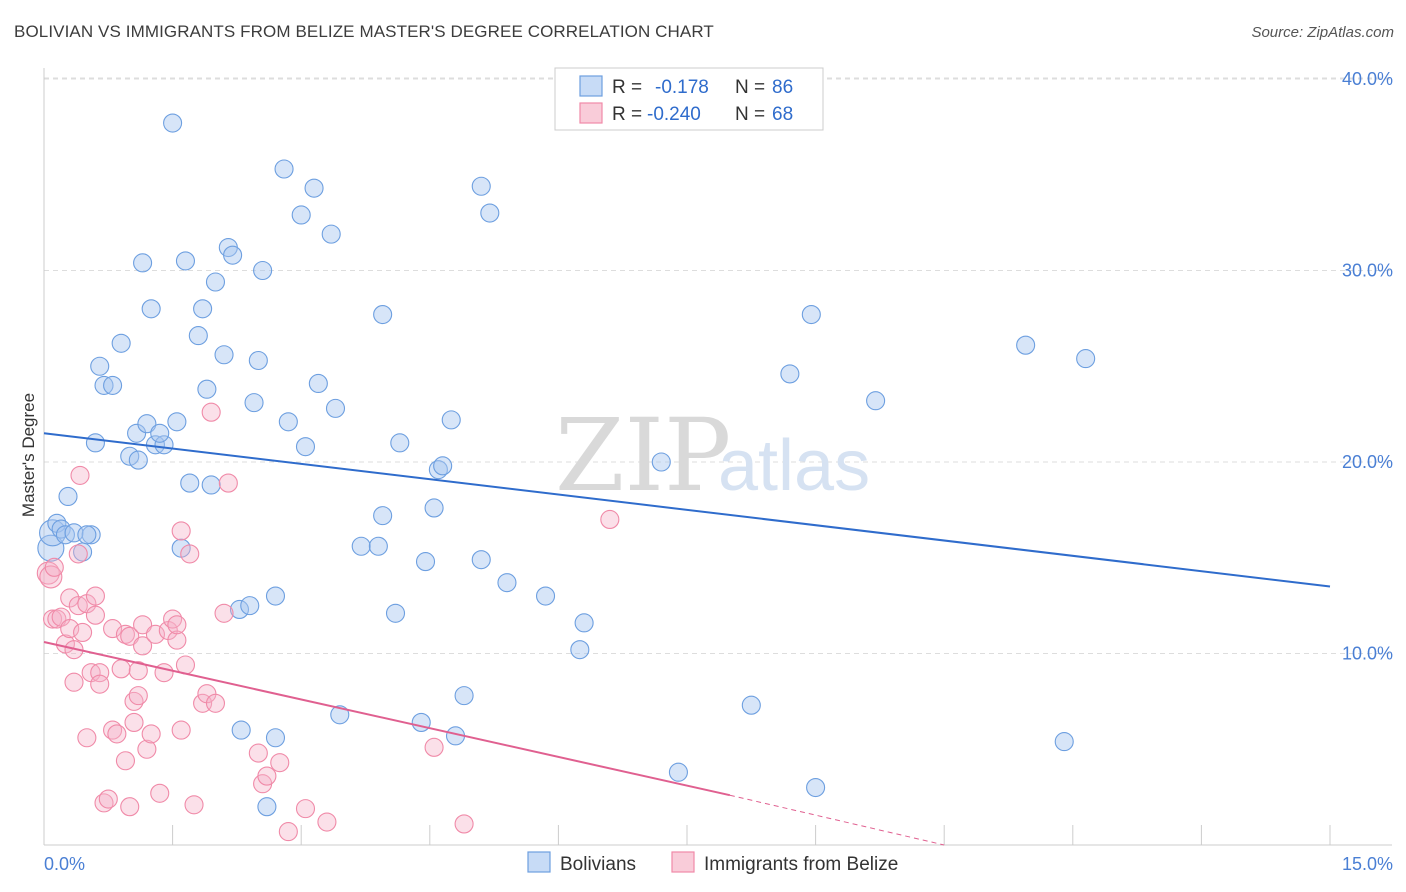 This screenshot has width=1406, height=892. I want to click on stats-legend: R = -0.178 N = 86 R = -0.240 N = 68, so click(689, 99).